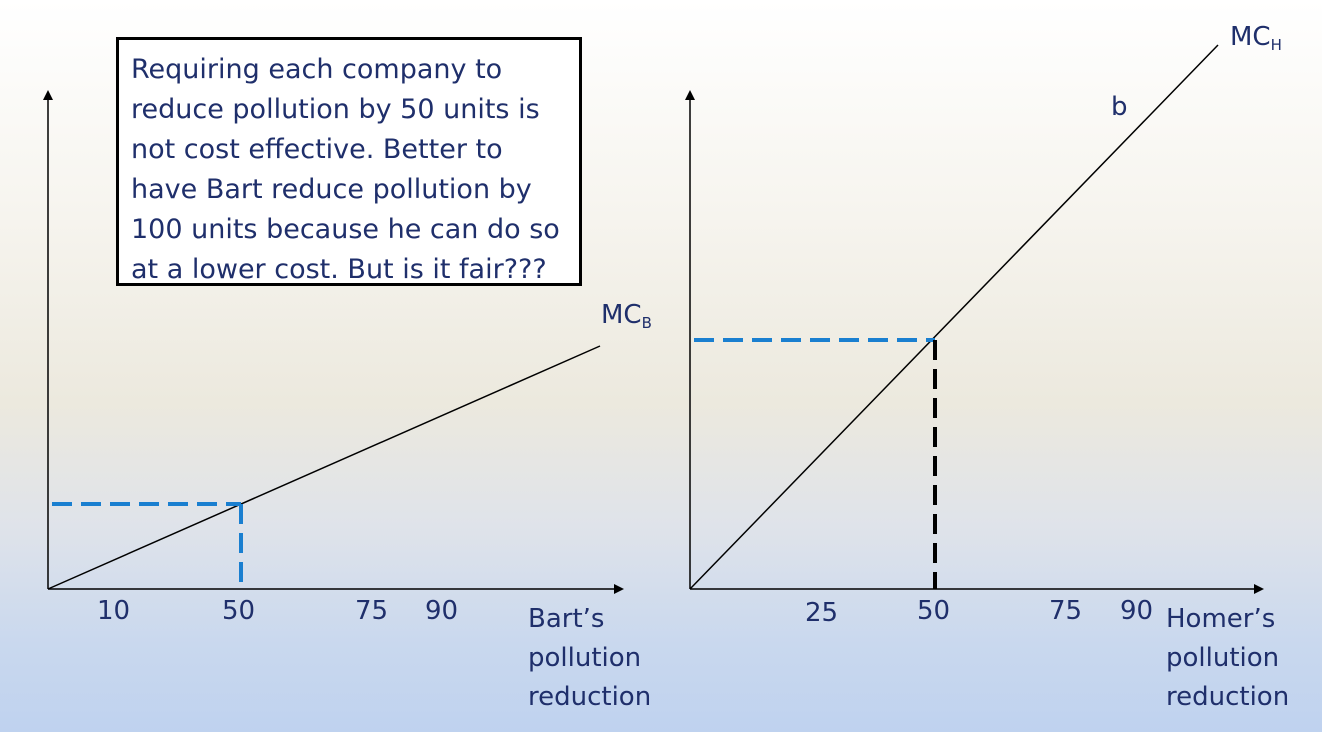 The width and height of the screenshot is (1322, 732). I want to click on callout-line: reduce pollution by 50 units is, so click(335, 109).